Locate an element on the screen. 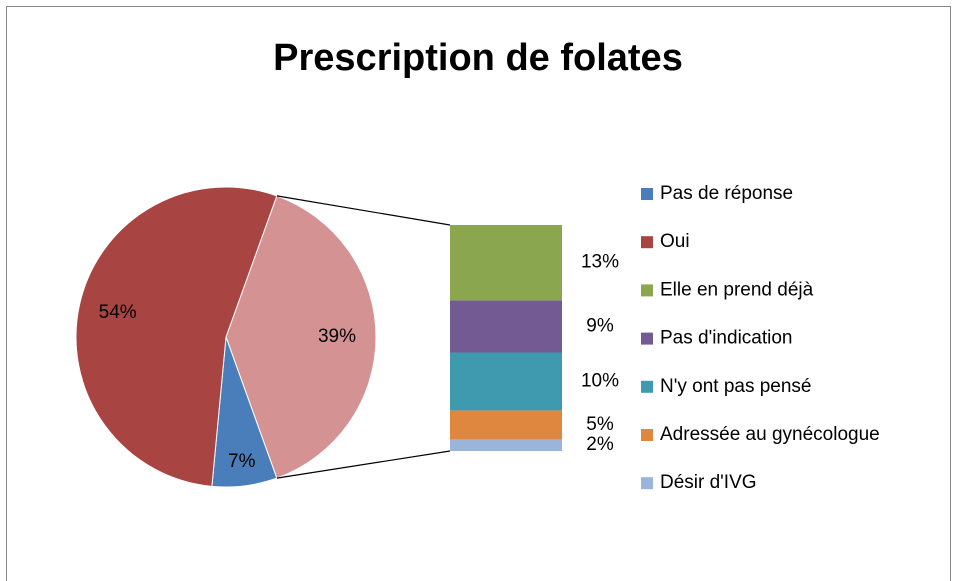 This screenshot has width=957, height=581. legend-label: Désir d'IVG is located at coordinates (708, 482).